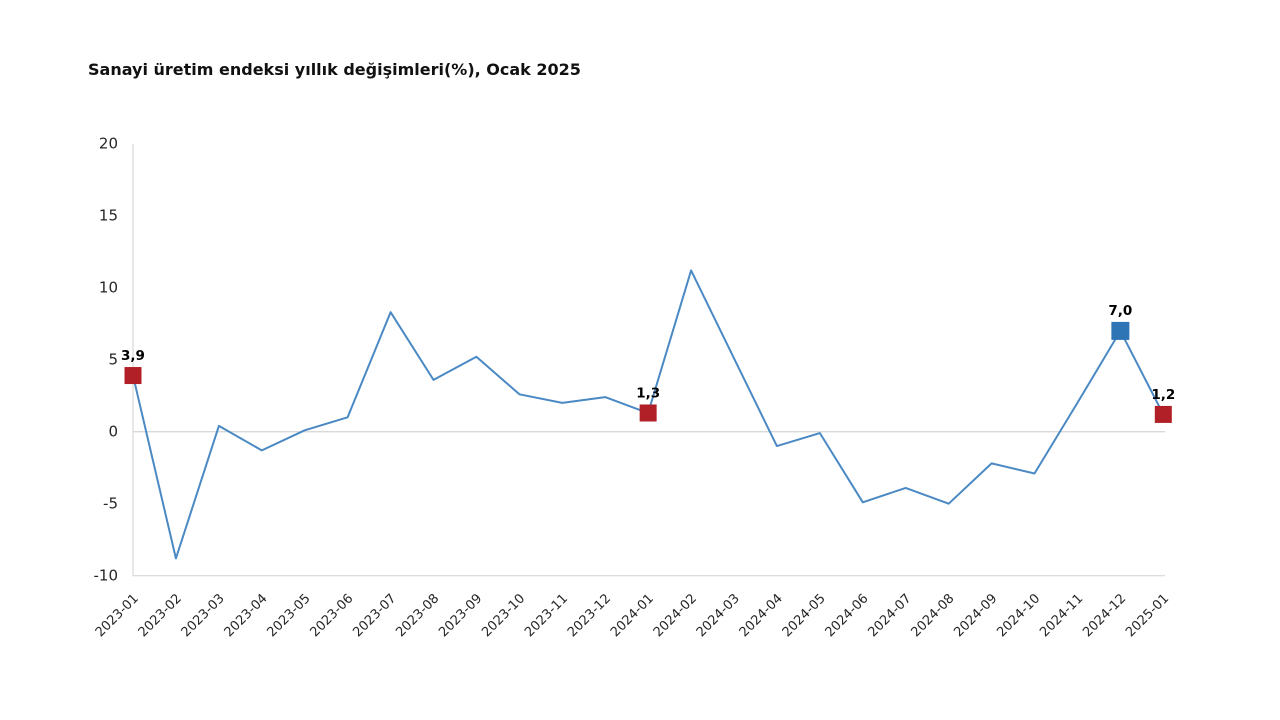  I want to click on x-axis-label: 2024-07, so click(890, 615).